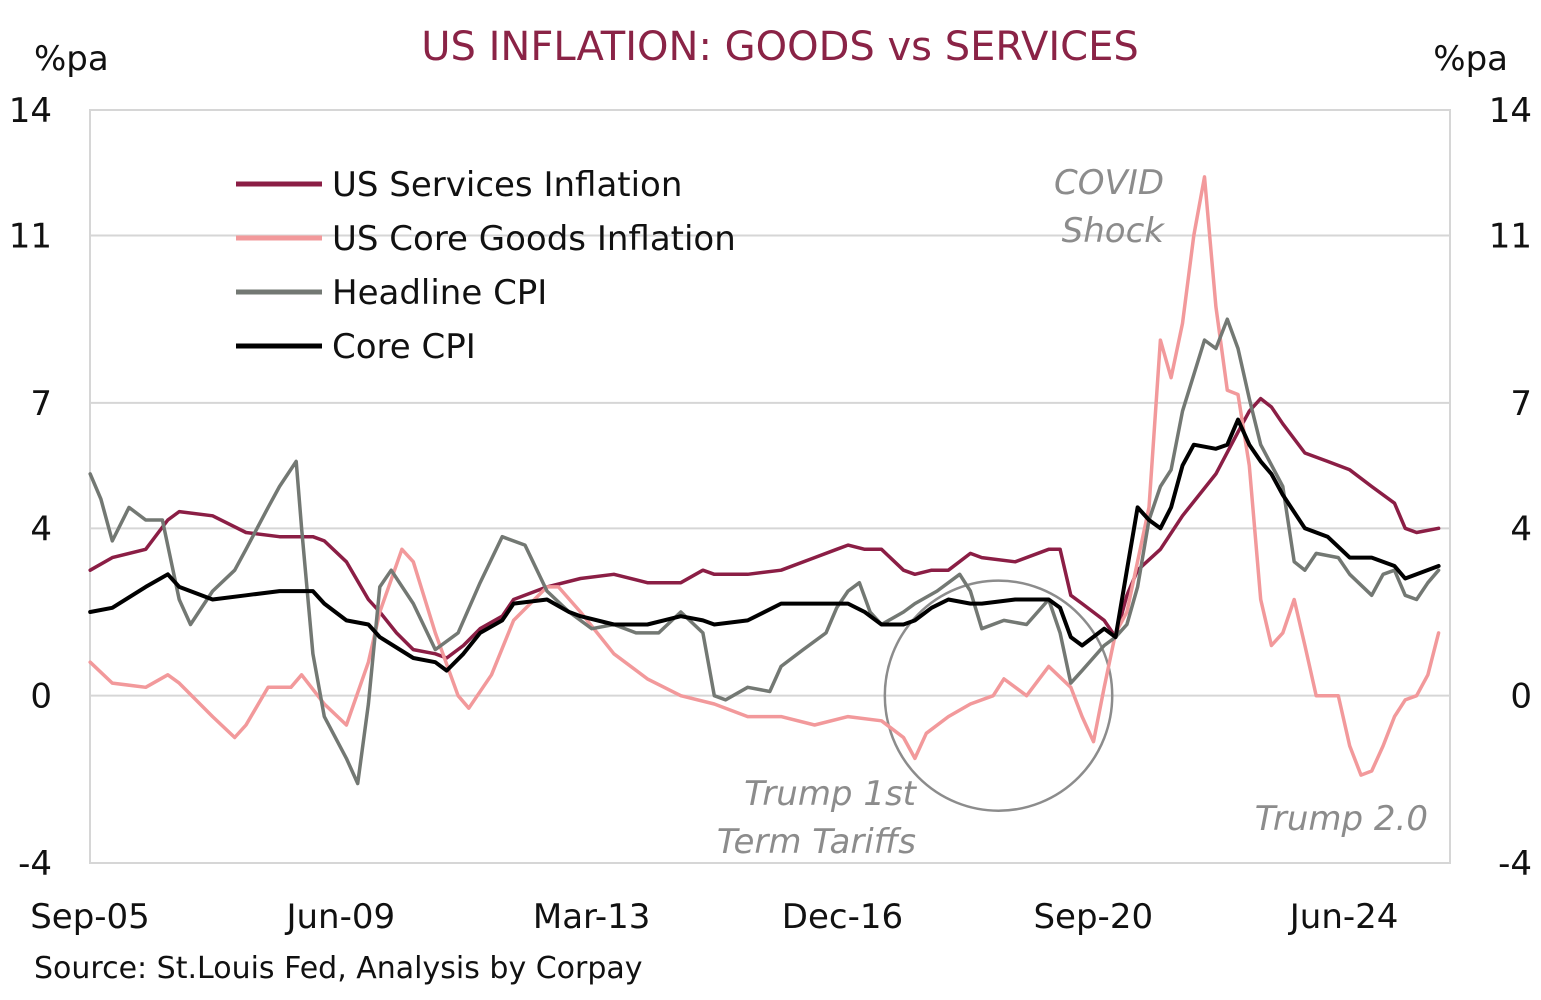  I want to click on y-tick-label-left: -4, so click(35, 864).